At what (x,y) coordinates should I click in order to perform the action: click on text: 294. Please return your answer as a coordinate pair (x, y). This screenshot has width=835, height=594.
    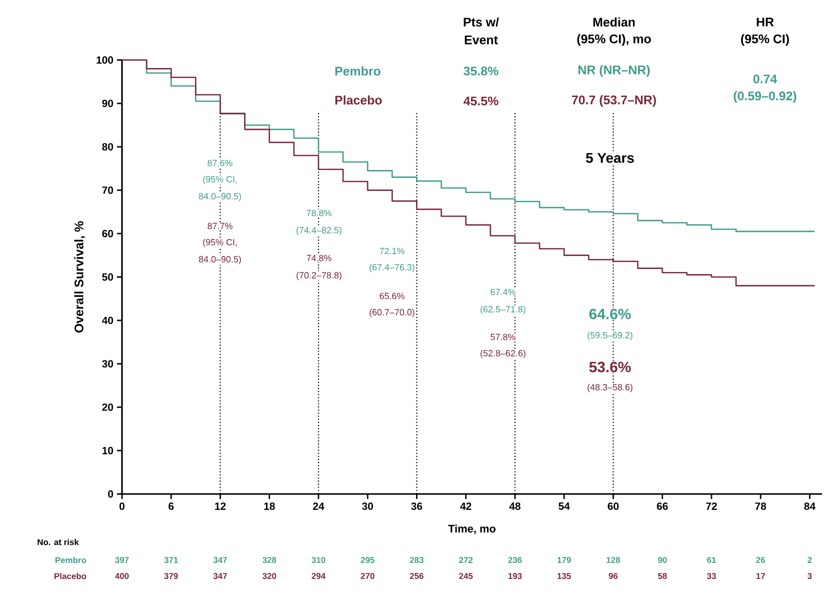
    Looking at the image, I should click on (319, 576).